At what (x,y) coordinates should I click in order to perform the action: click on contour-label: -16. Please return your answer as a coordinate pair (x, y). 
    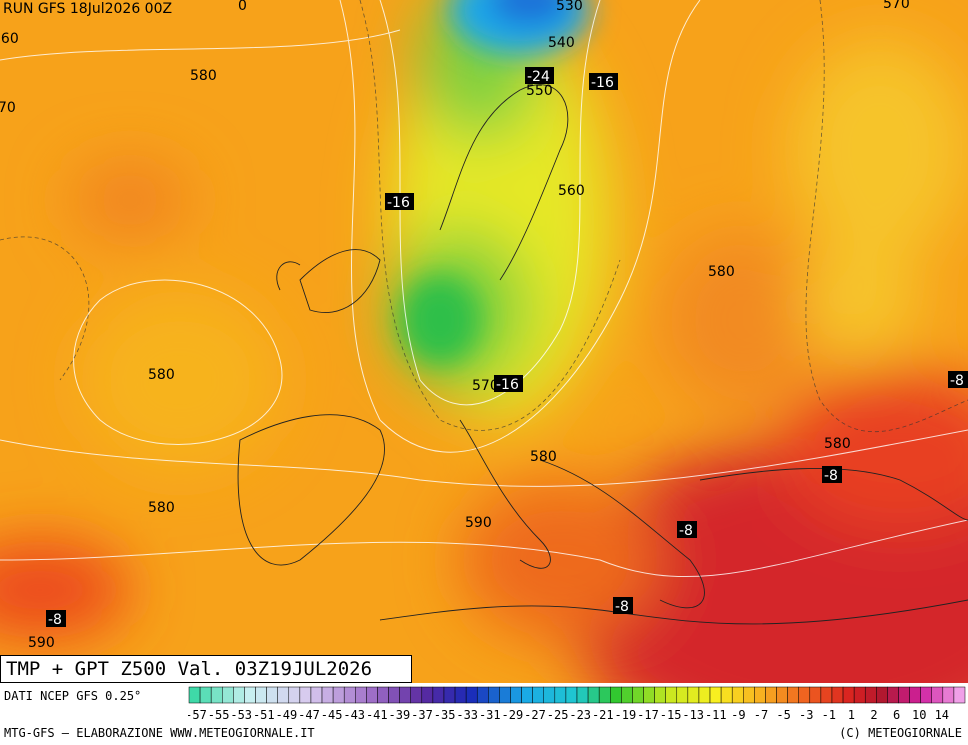
    Looking at the image, I should click on (507, 385).